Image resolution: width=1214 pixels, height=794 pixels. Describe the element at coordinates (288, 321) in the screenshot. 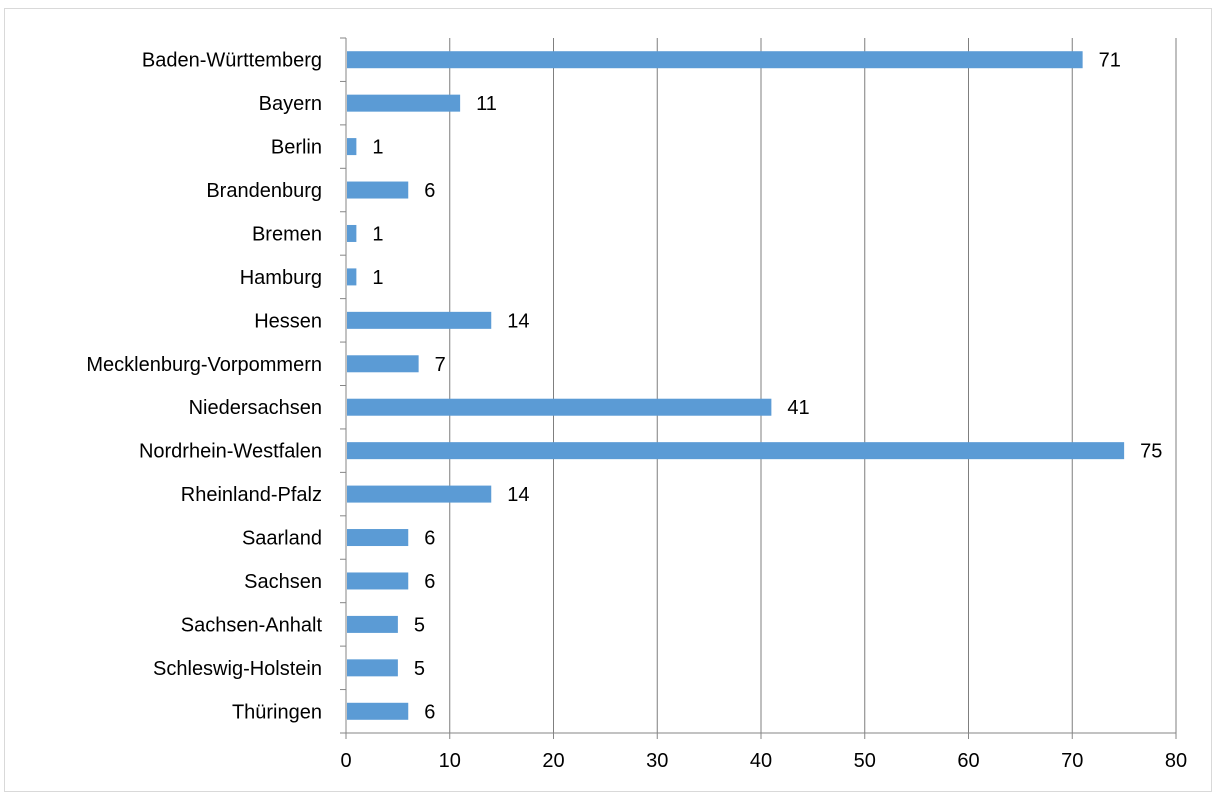

I see `category-label: Hessen` at that location.